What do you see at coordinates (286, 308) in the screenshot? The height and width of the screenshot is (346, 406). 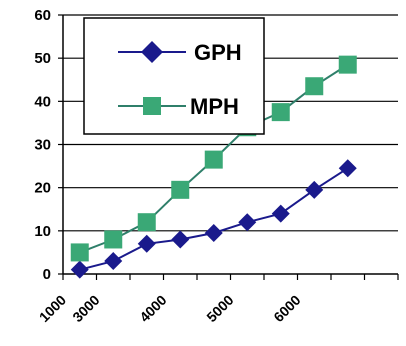 I see `x-tick-label: 6000` at bounding box center [286, 308].